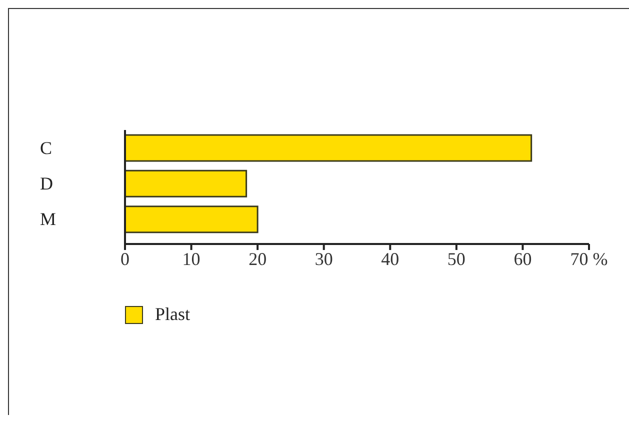 The image size is (629, 423). I want to click on x-tick-label: 20, so click(257, 258).